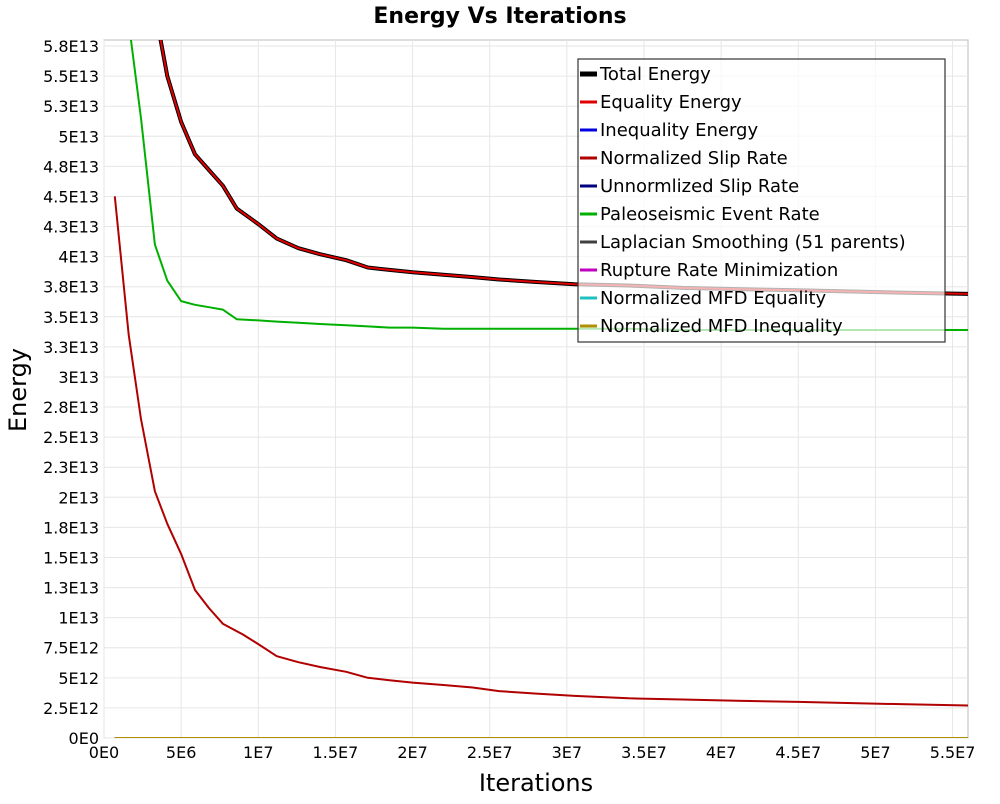 This screenshot has height=804, width=1000. Describe the element at coordinates (71, 347) in the screenshot. I see `y-tick-label: 3.3E13` at that location.